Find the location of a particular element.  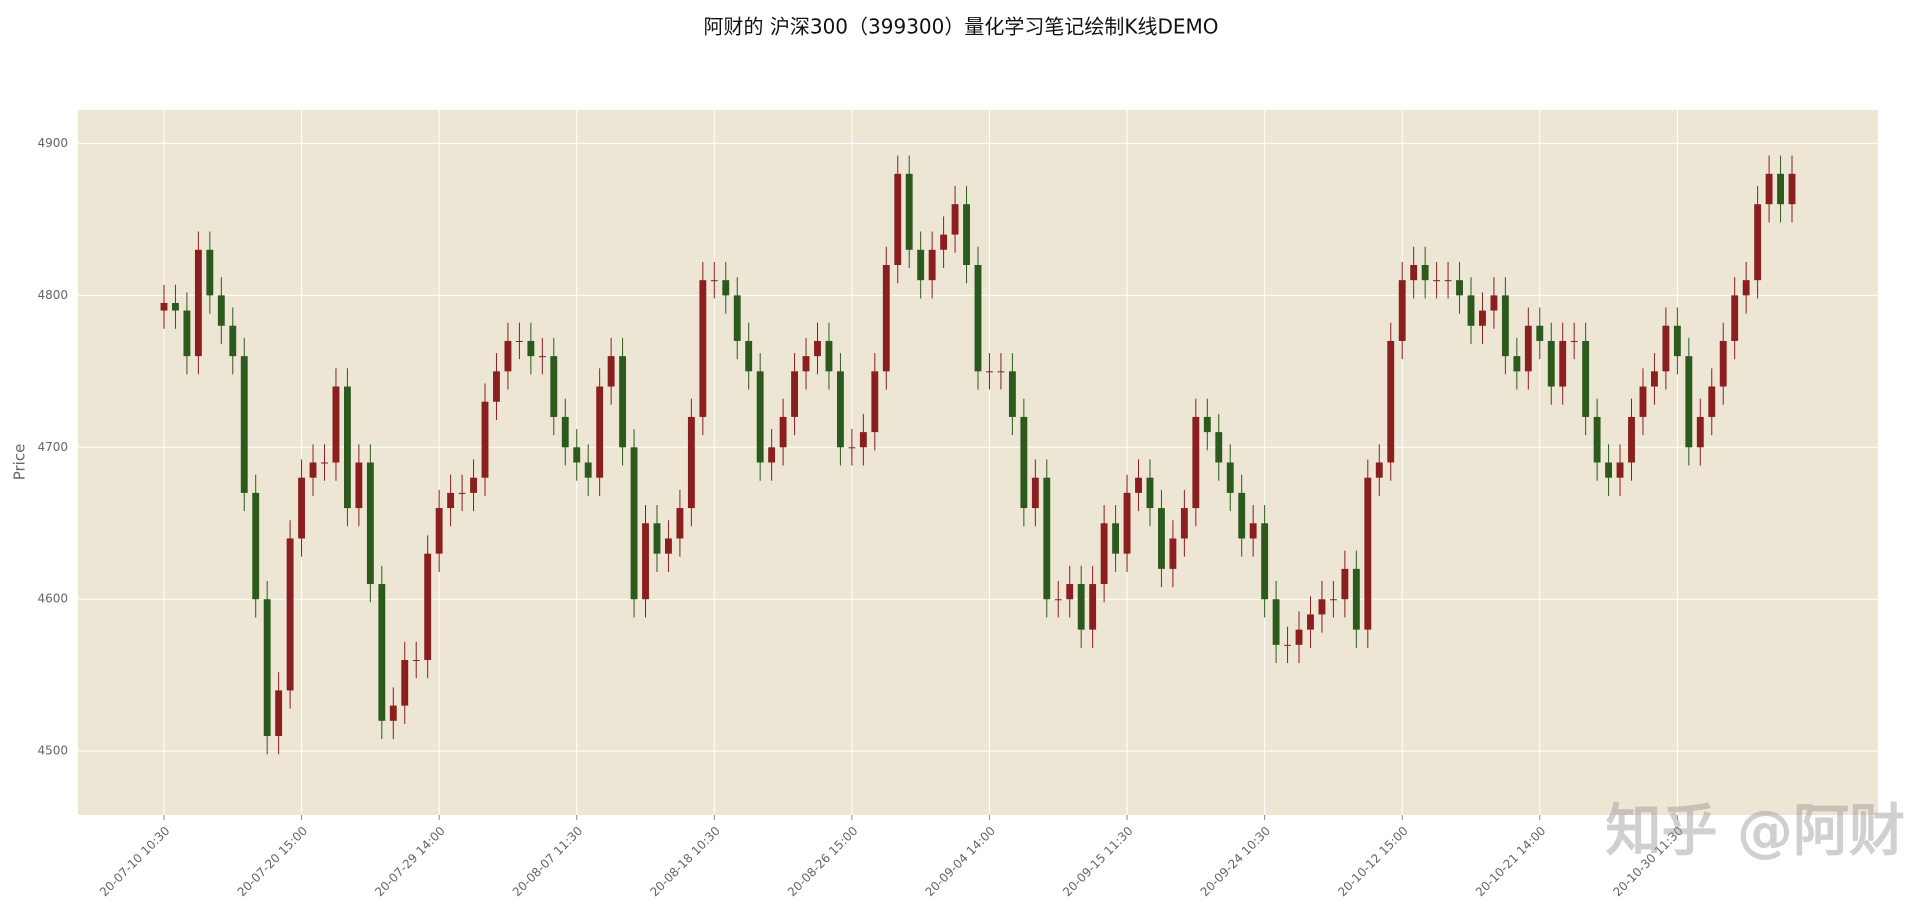

y-tick-label: 4900 is located at coordinates (52, 143).